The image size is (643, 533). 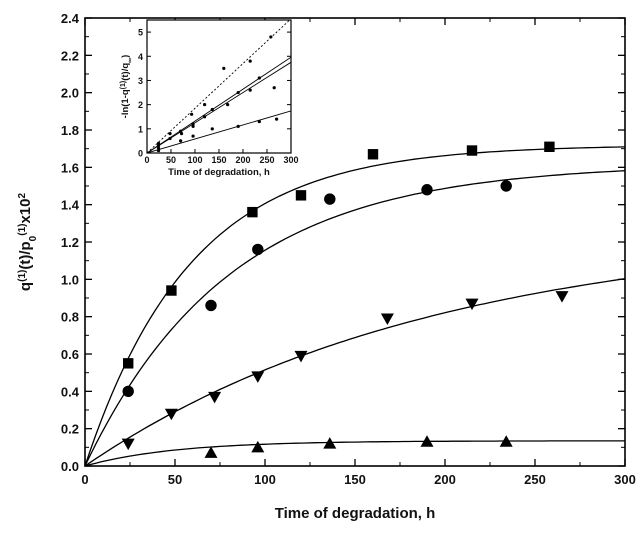 I want to click on y-tick-label: 1.0, so click(x=70, y=279).